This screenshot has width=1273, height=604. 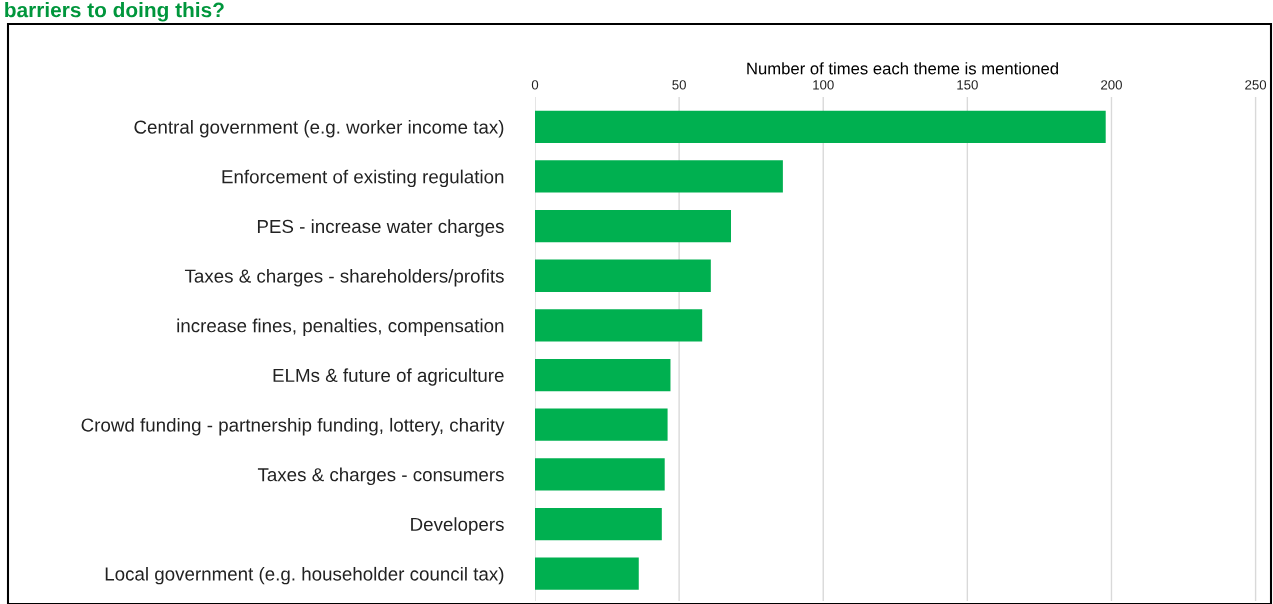 I want to click on x-tick-label: 0, so click(x=535, y=85).